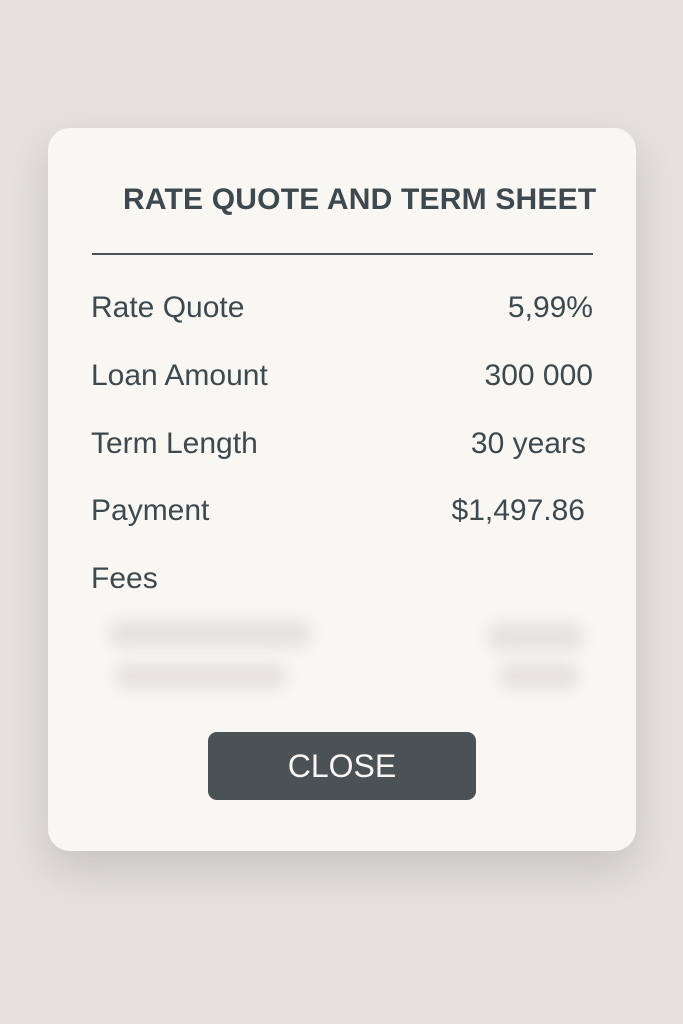  What do you see at coordinates (342, 254) in the screenshot?
I see `title-divider` at bounding box center [342, 254].